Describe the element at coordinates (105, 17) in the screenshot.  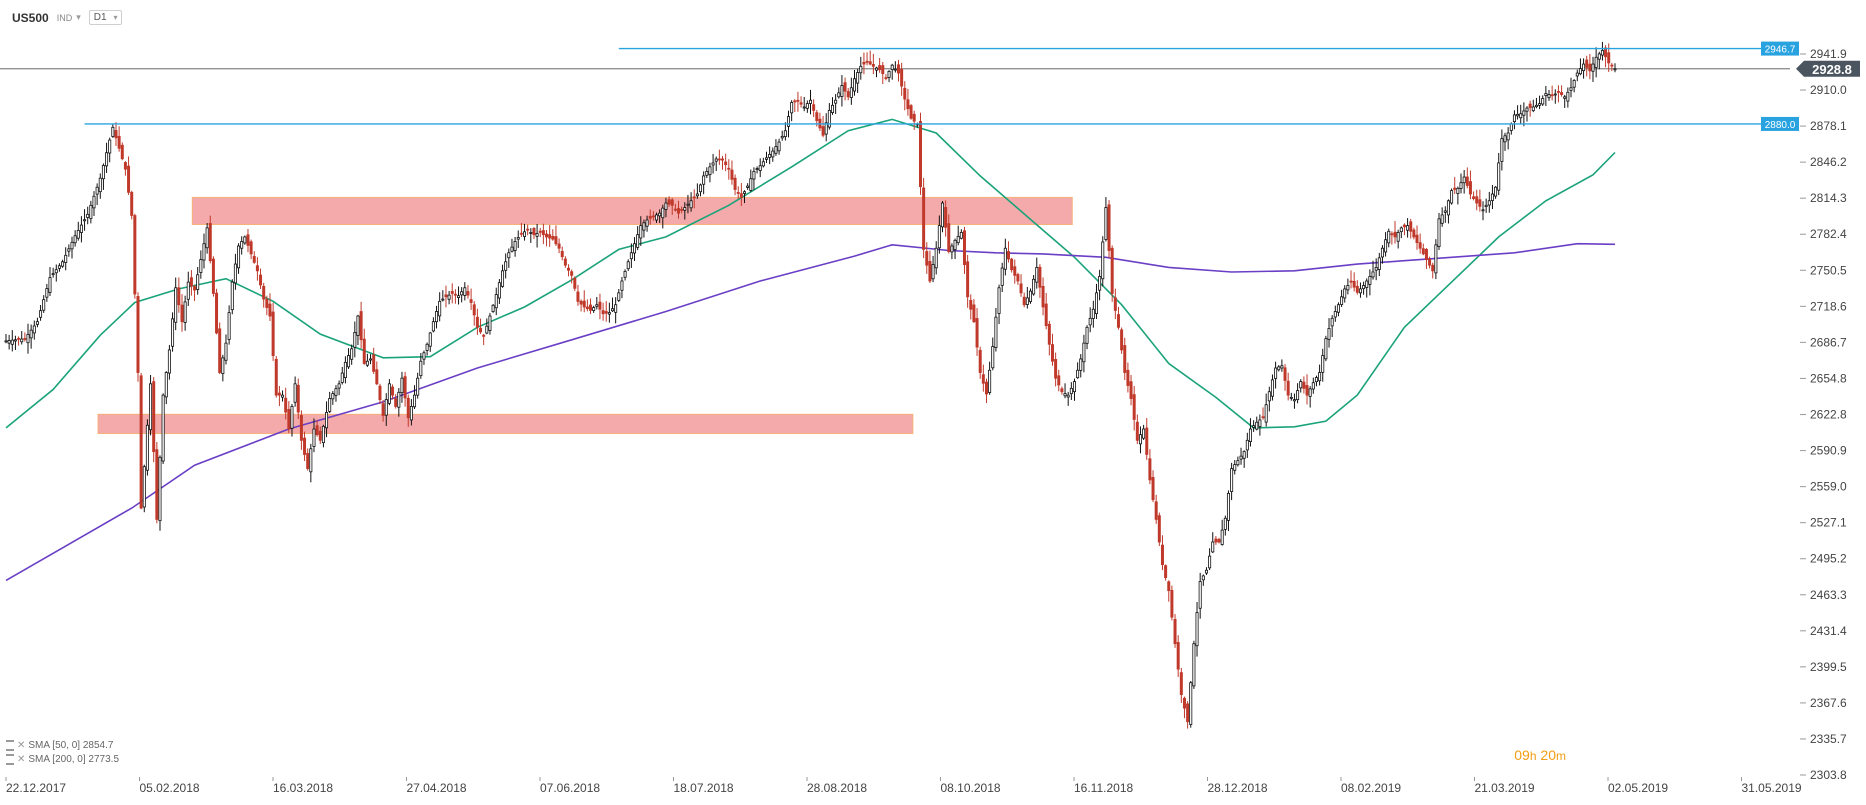
I see `timeframe-select: D1 ▾` at that location.